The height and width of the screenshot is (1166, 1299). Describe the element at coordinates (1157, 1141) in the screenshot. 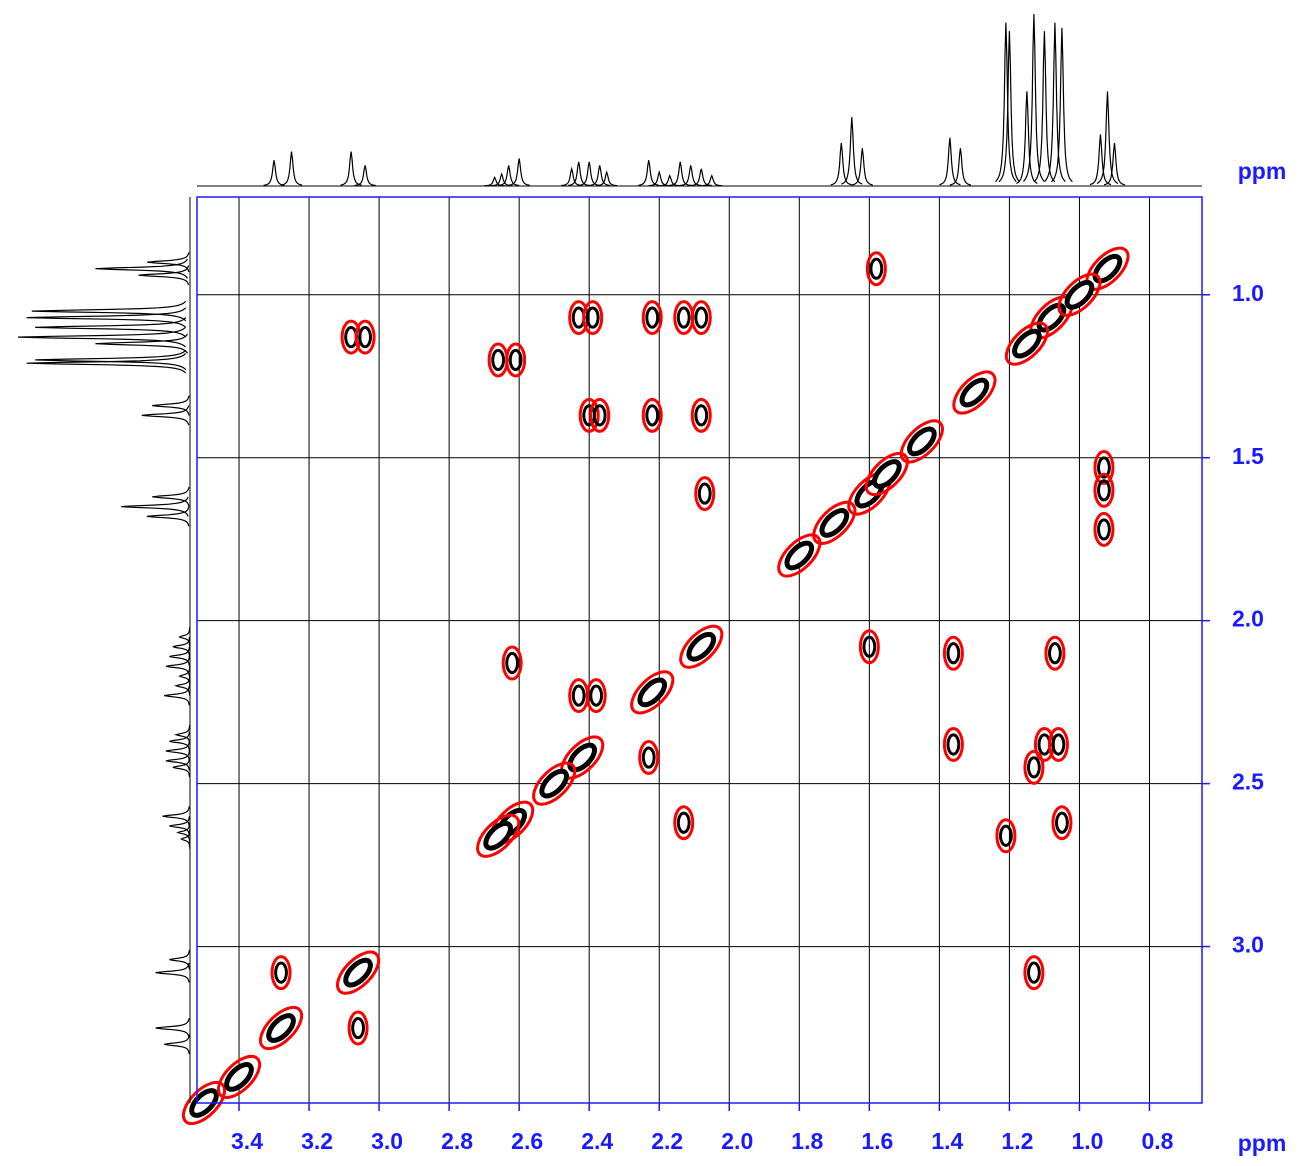

I see `x-tick-label: 0.8` at that location.